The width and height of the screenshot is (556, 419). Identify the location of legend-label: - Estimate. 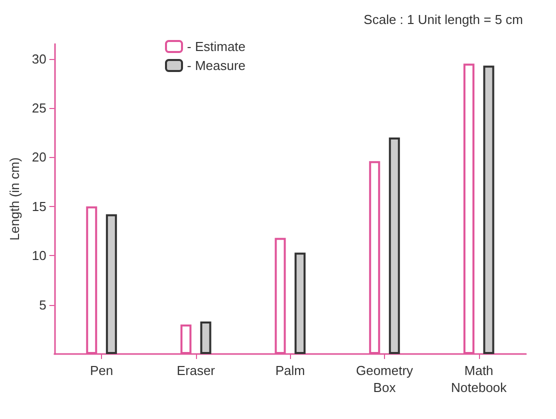
(216, 46).